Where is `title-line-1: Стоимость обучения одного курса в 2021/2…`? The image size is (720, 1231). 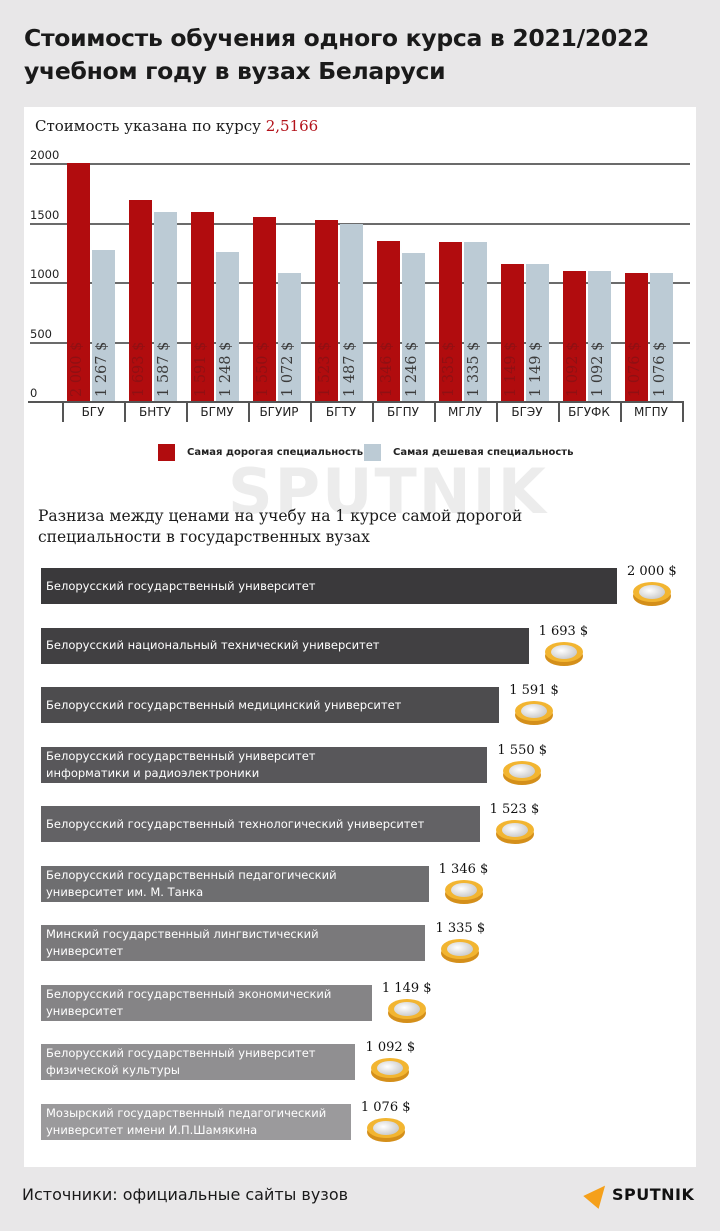 title-line-1: Стоимость обучения одного курса в 2021/2… is located at coordinates (337, 38).